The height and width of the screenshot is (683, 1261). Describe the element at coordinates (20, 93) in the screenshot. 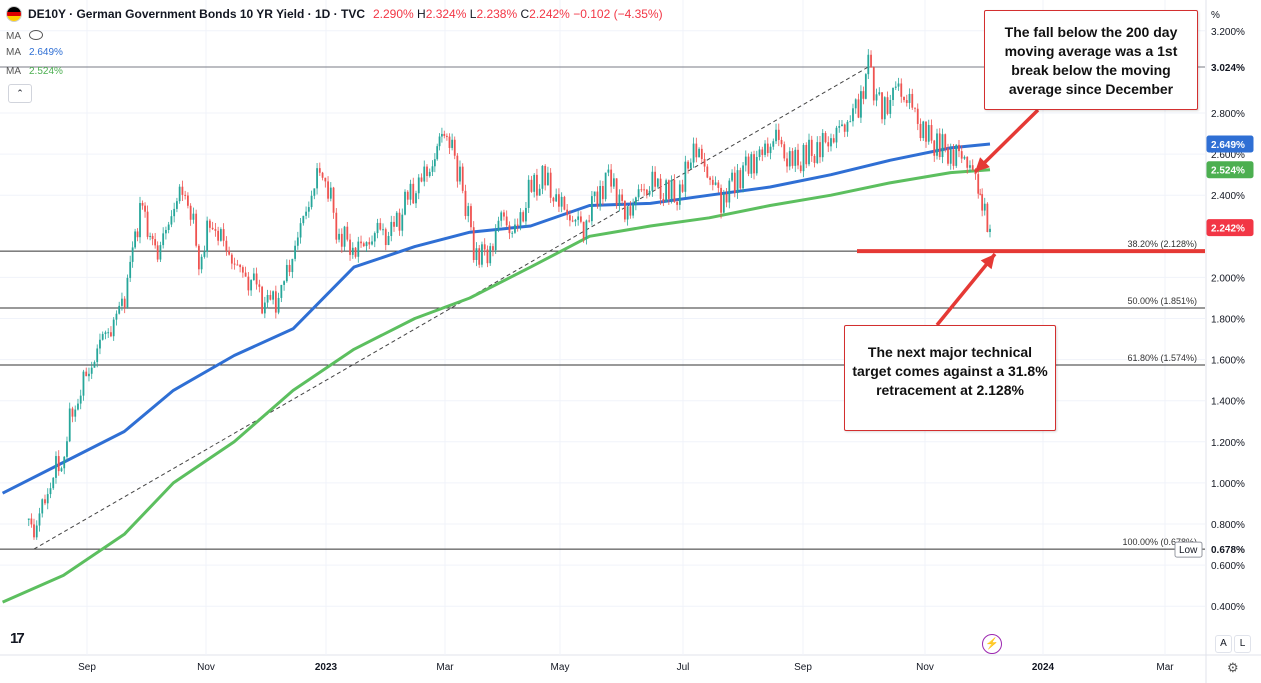

I see `collapse-legend-button: ⌃` at that location.